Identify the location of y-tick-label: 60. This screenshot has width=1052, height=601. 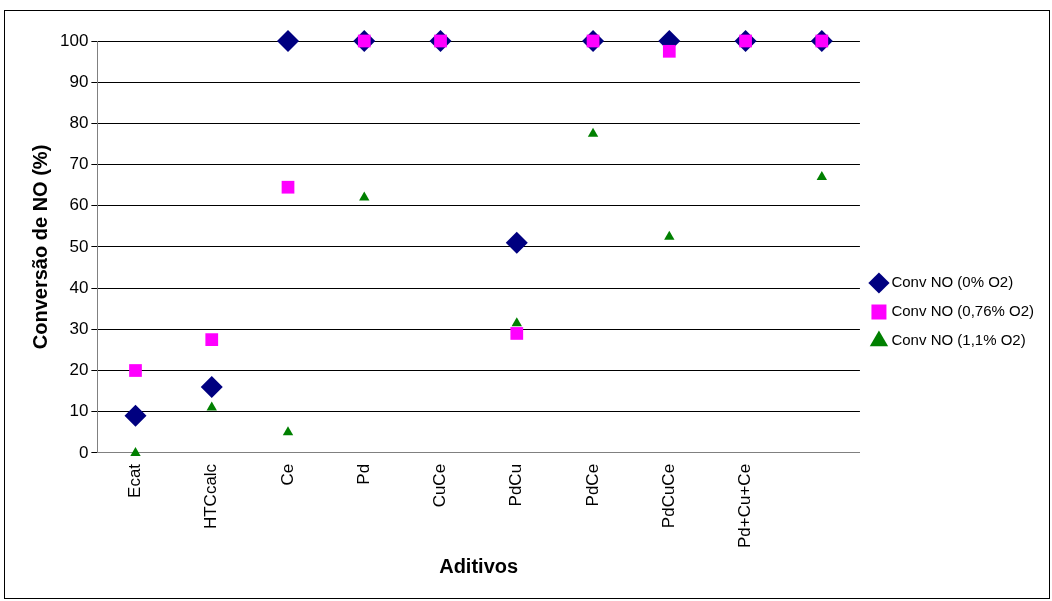
(79, 205).